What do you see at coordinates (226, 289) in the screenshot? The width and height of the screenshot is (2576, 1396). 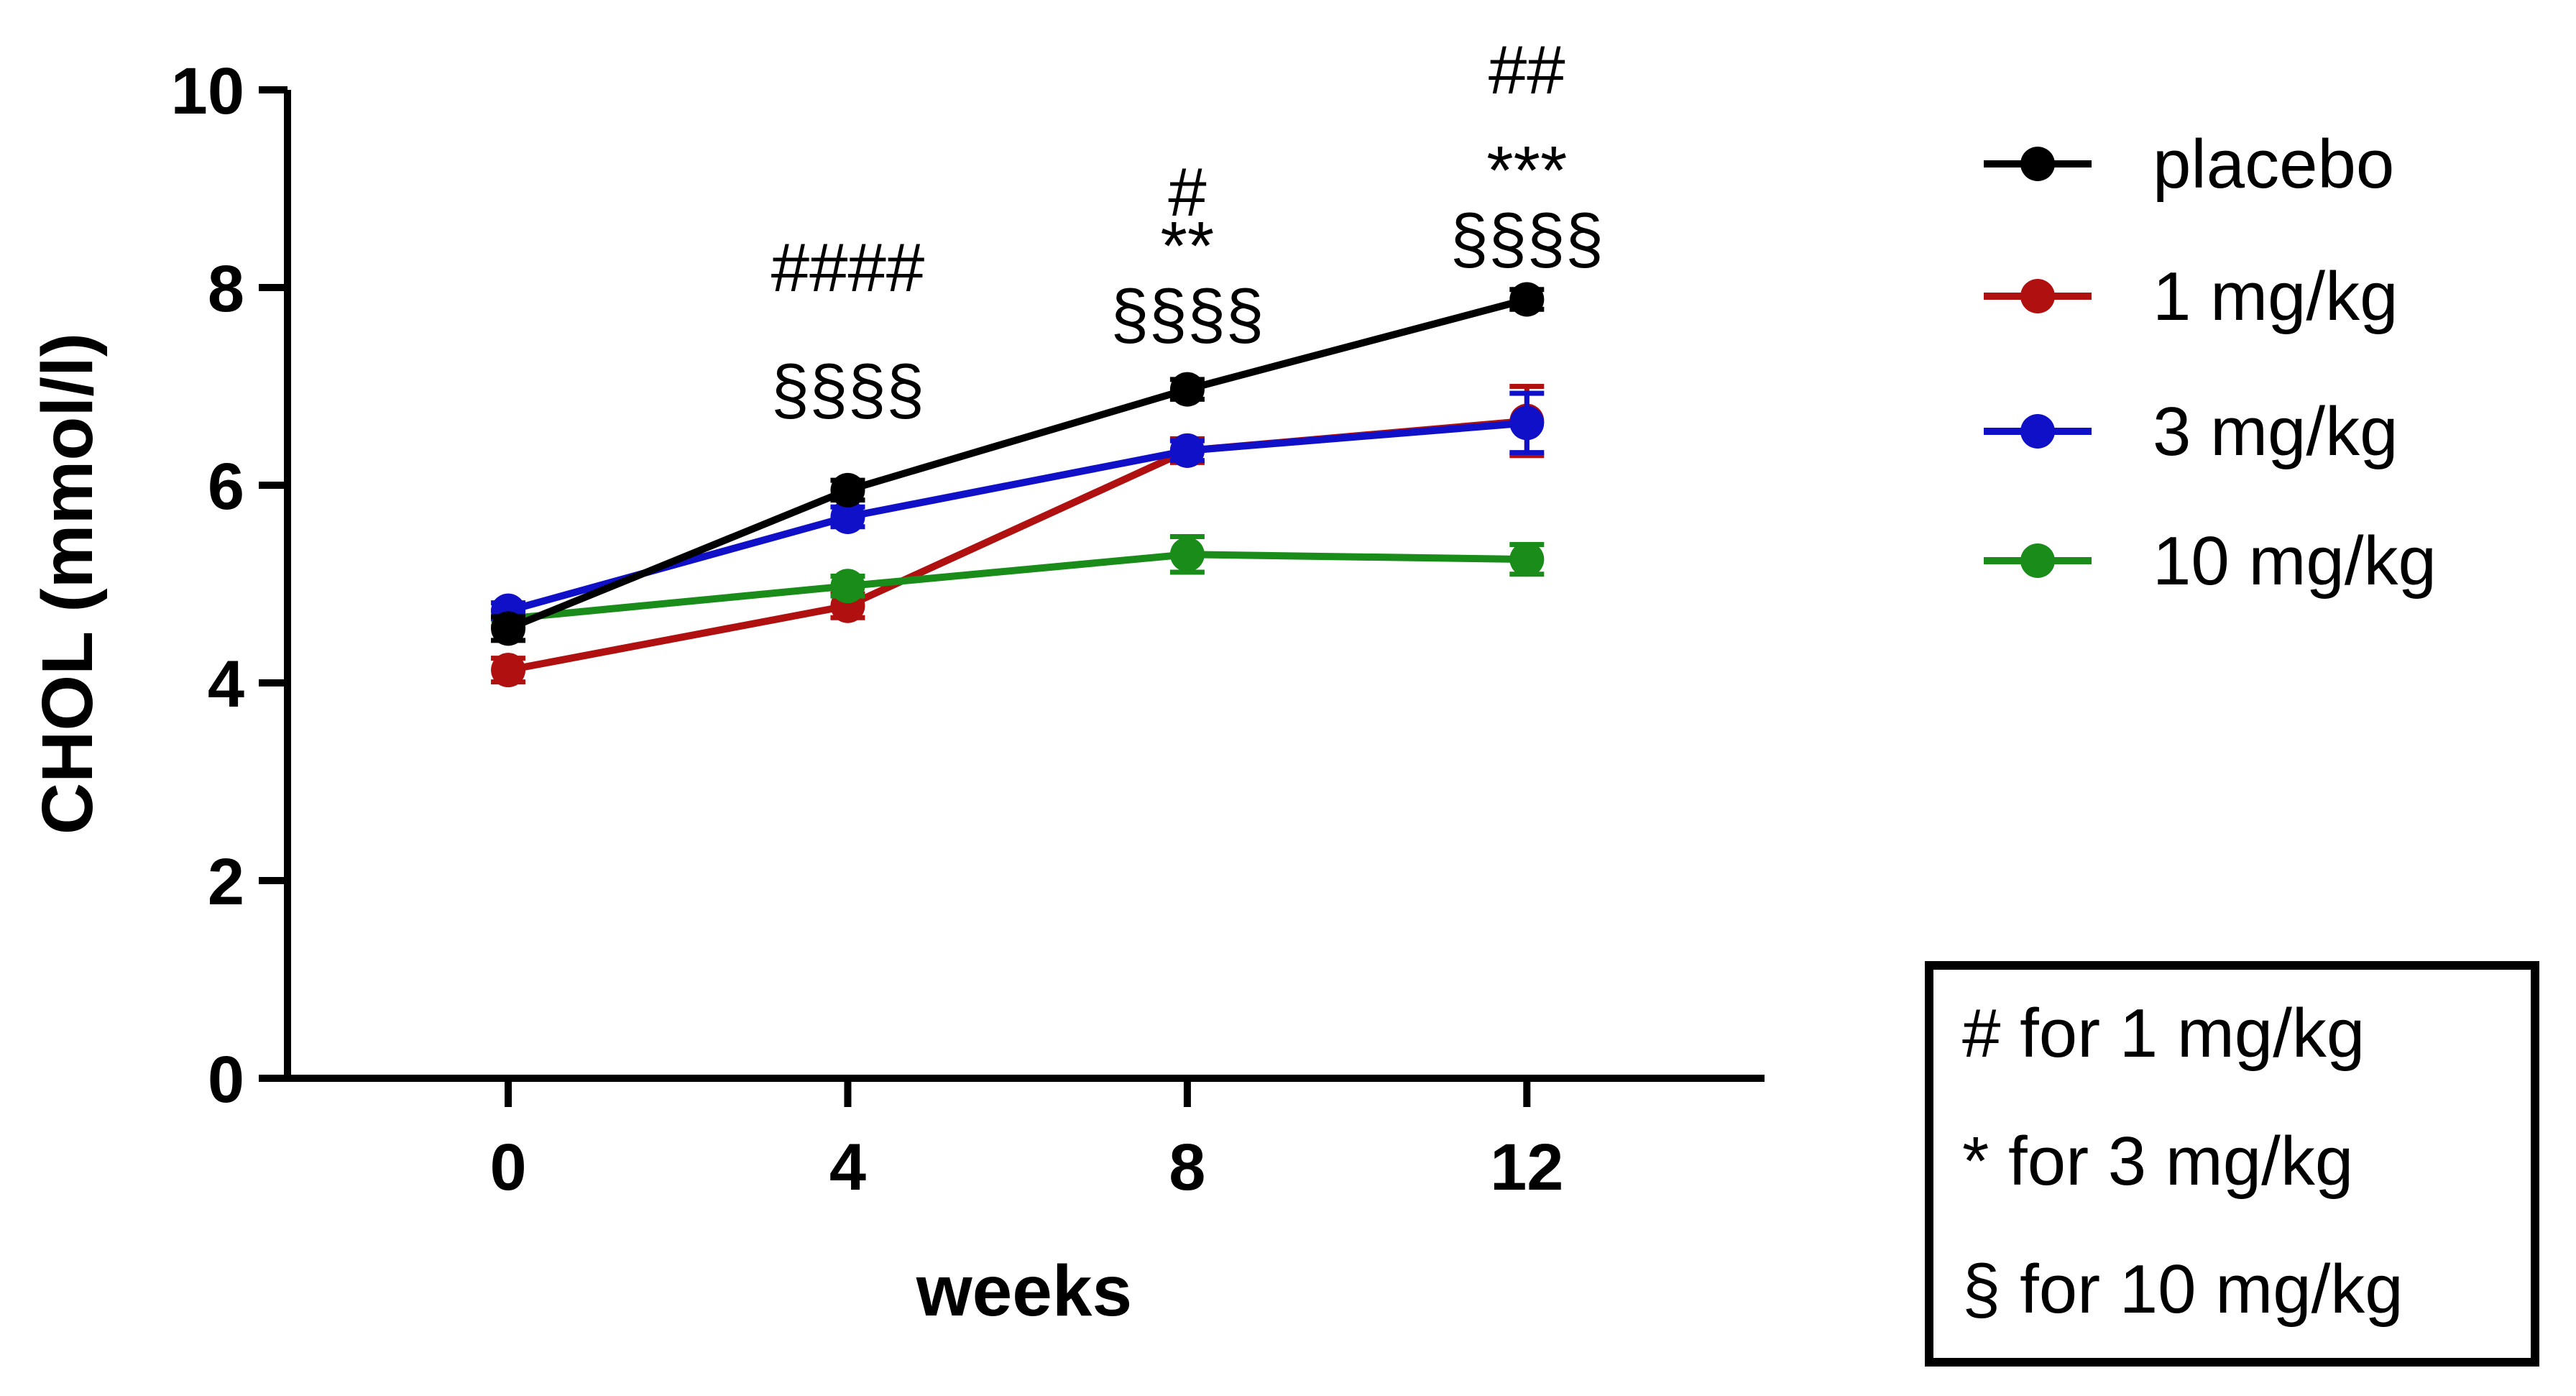 I see `y-tick-label: 8` at bounding box center [226, 289].